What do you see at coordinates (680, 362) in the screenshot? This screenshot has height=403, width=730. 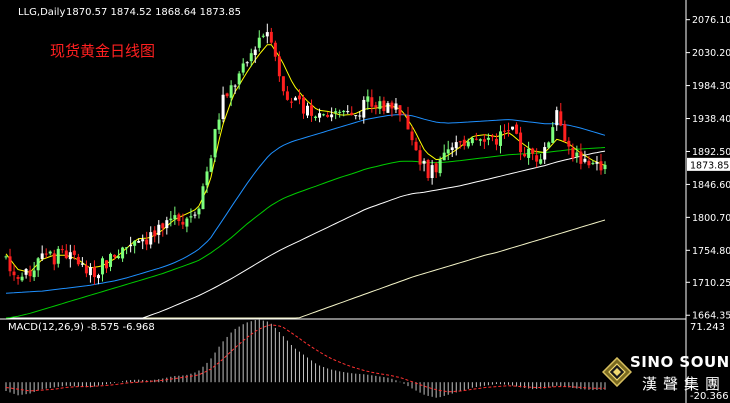 I see `brand-title: SINO SOUND` at bounding box center [680, 362].